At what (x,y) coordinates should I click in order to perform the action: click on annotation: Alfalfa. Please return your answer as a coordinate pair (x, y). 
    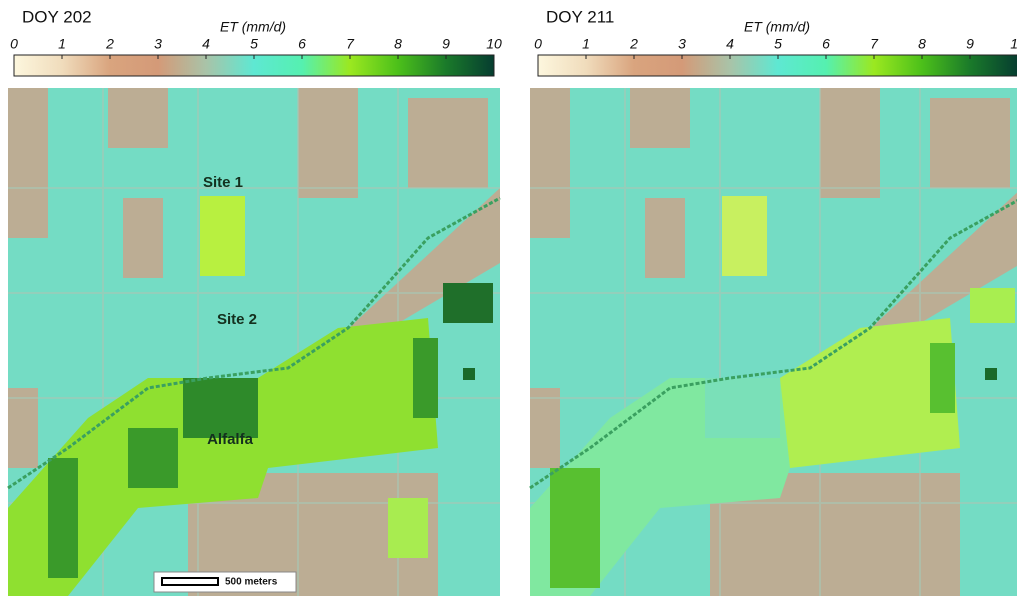
    Looking at the image, I should click on (230, 439).